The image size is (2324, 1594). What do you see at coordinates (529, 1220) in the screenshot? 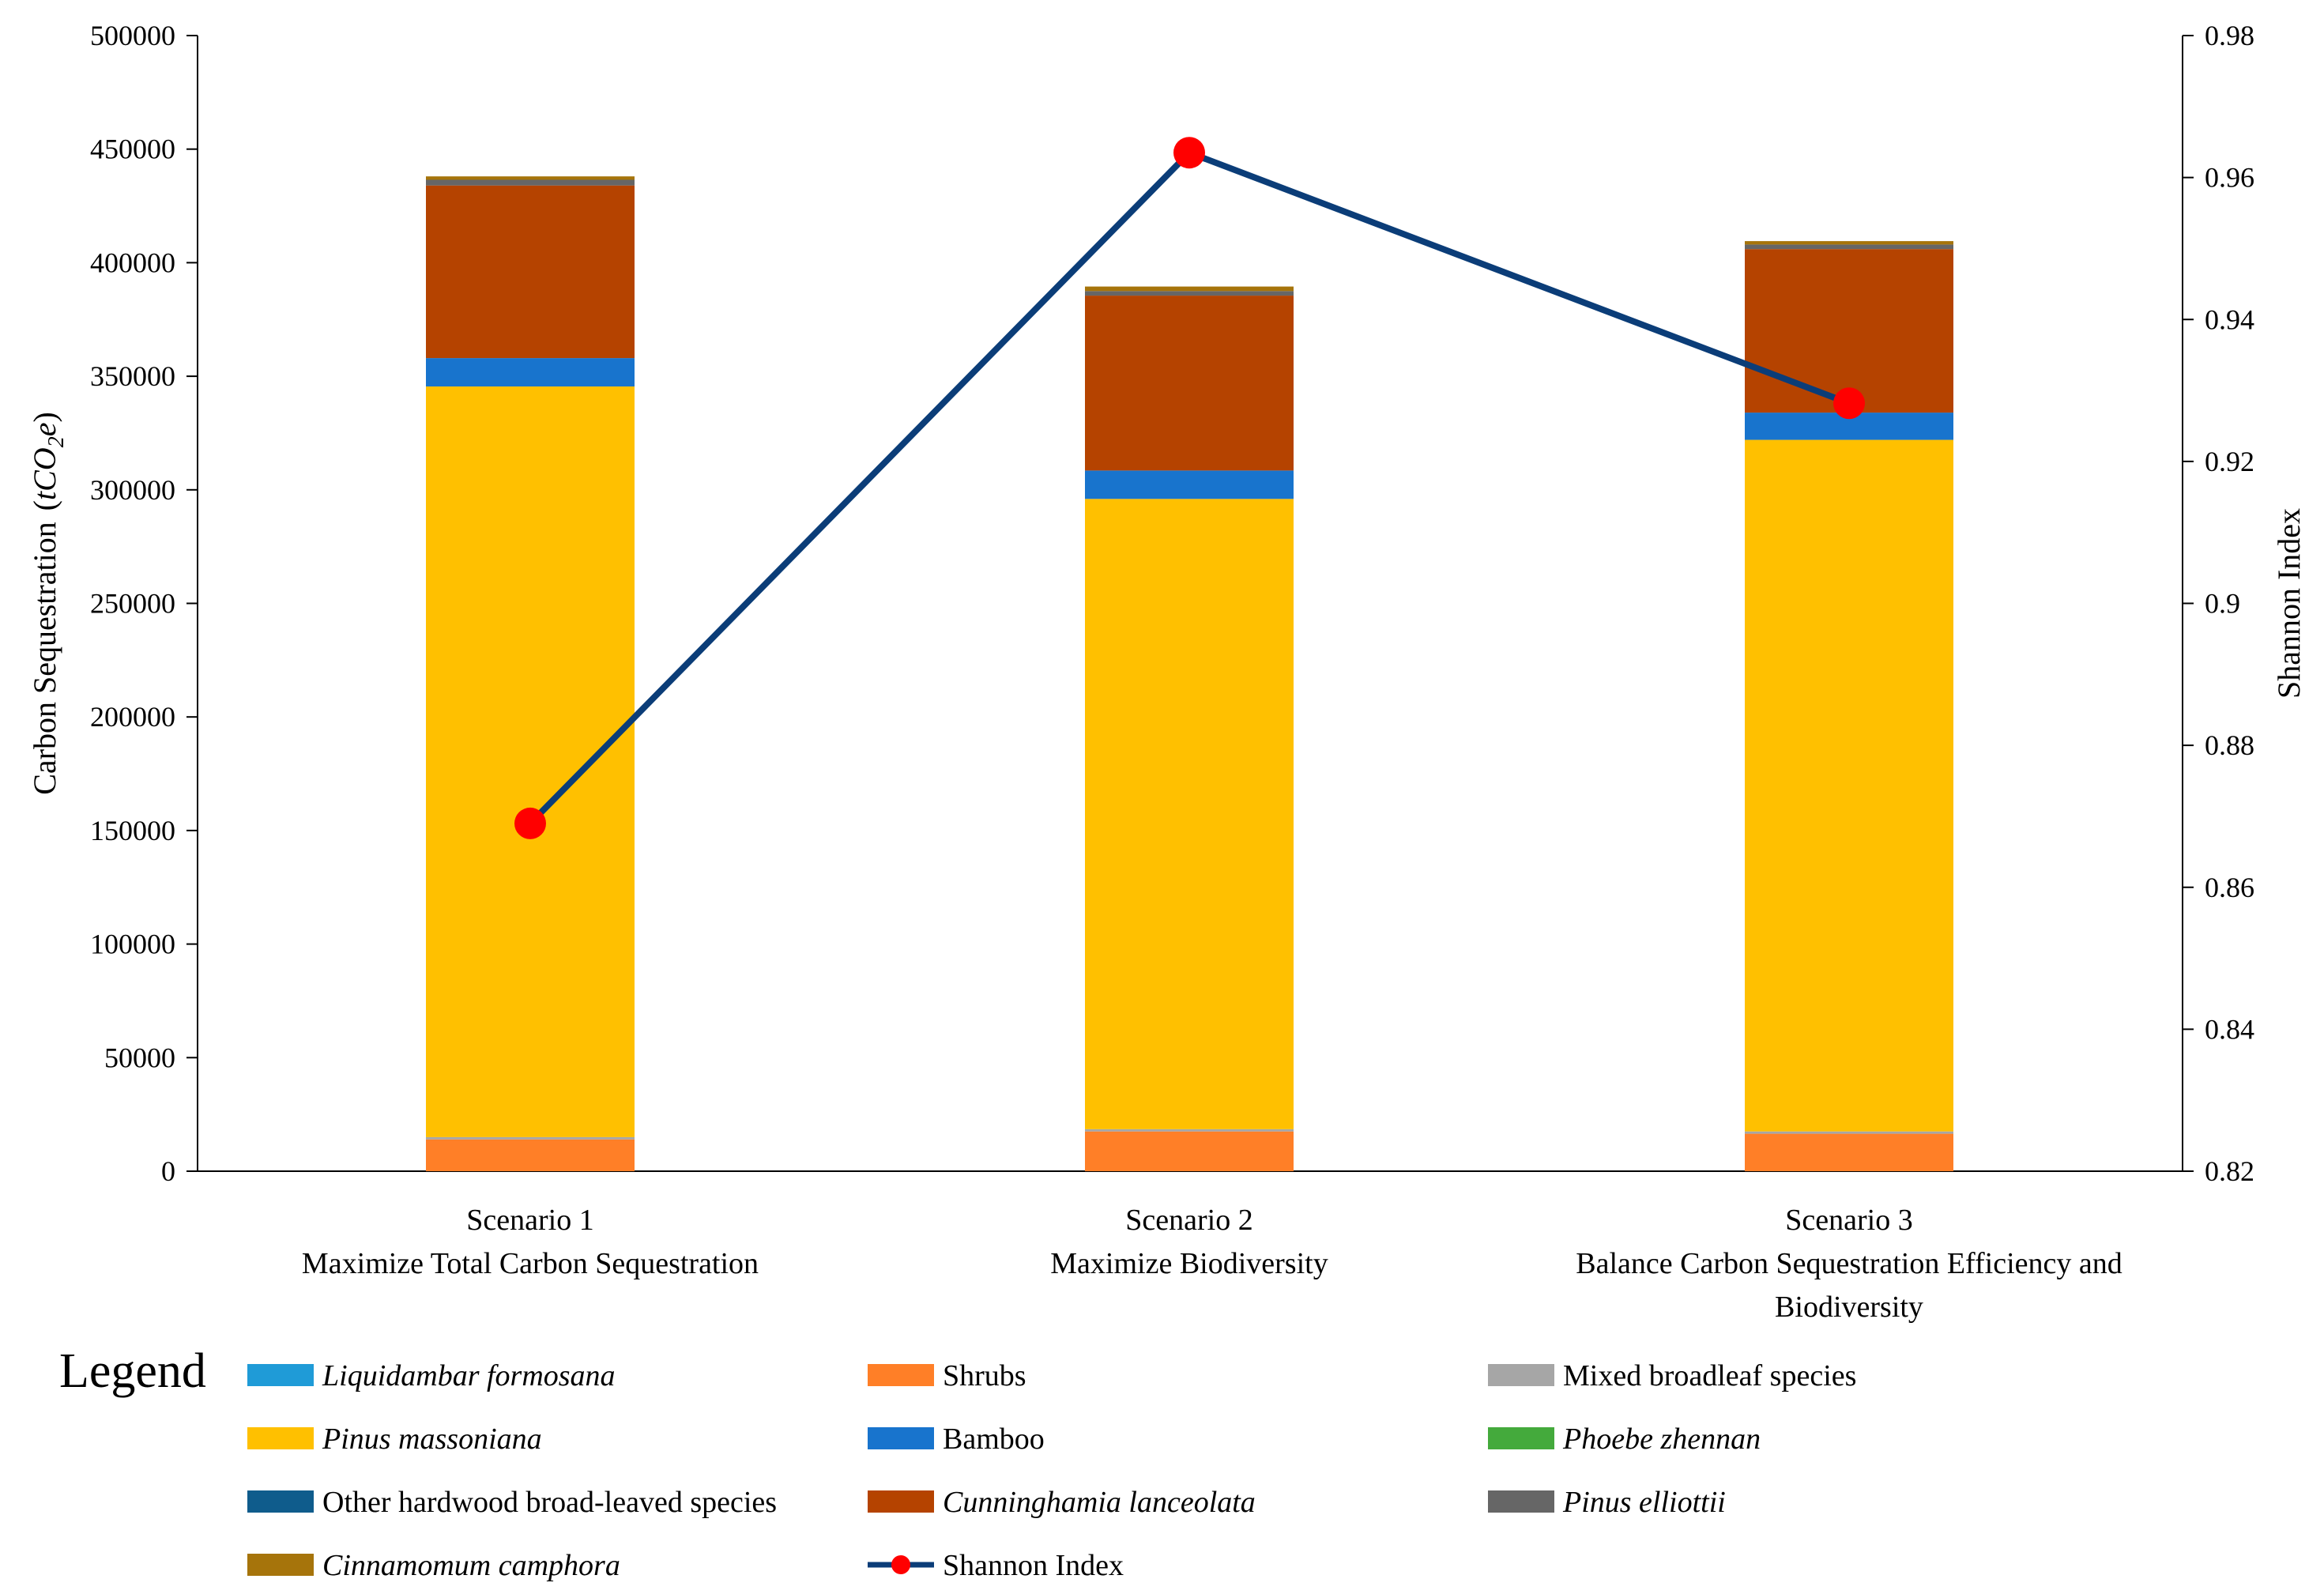
I see `category-label-scenario: Scenario 1` at bounding box center [529, 1220].